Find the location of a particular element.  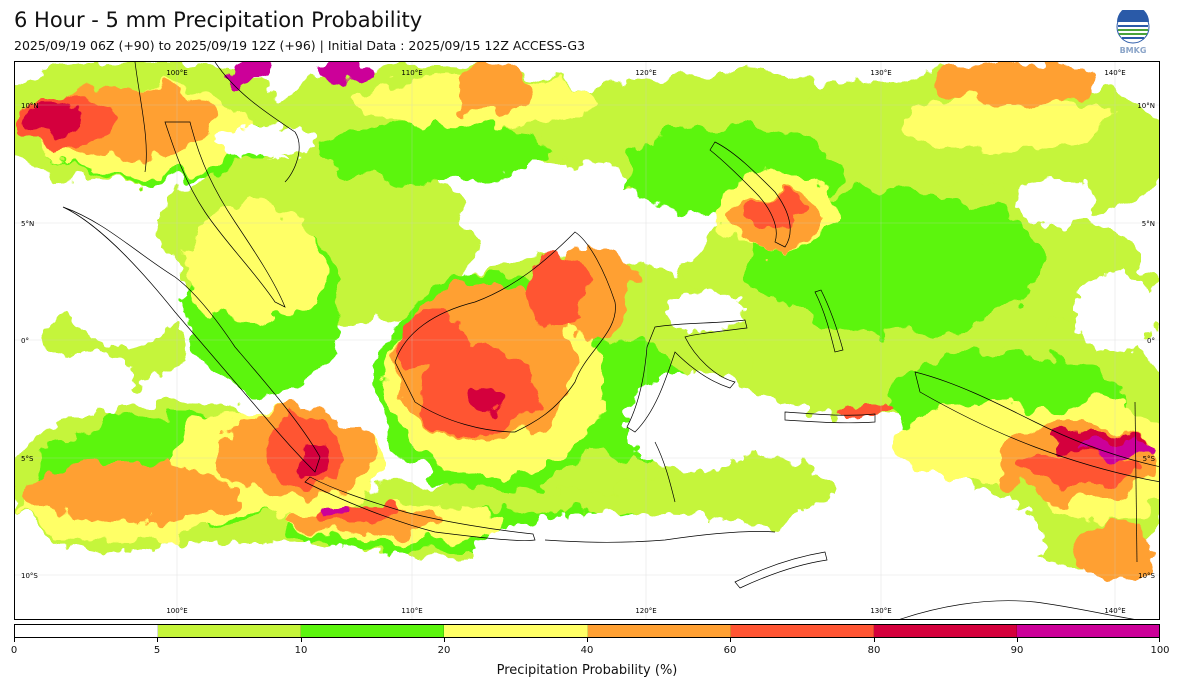

colorbar-tick-label: 40 is located at coordinates (587, 650).